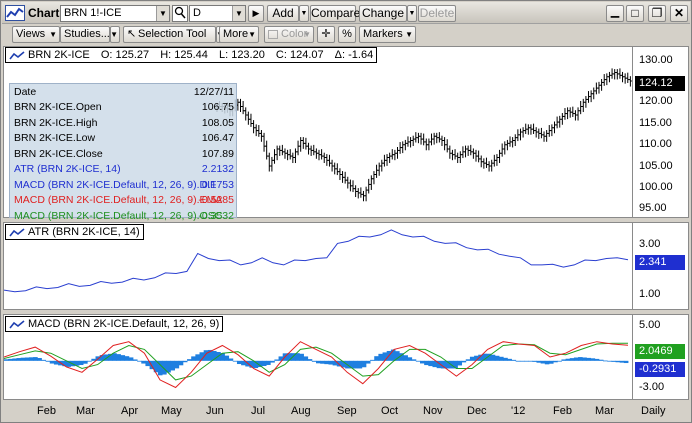  I want to click on interval-select: D ▼, so click(217, 13).